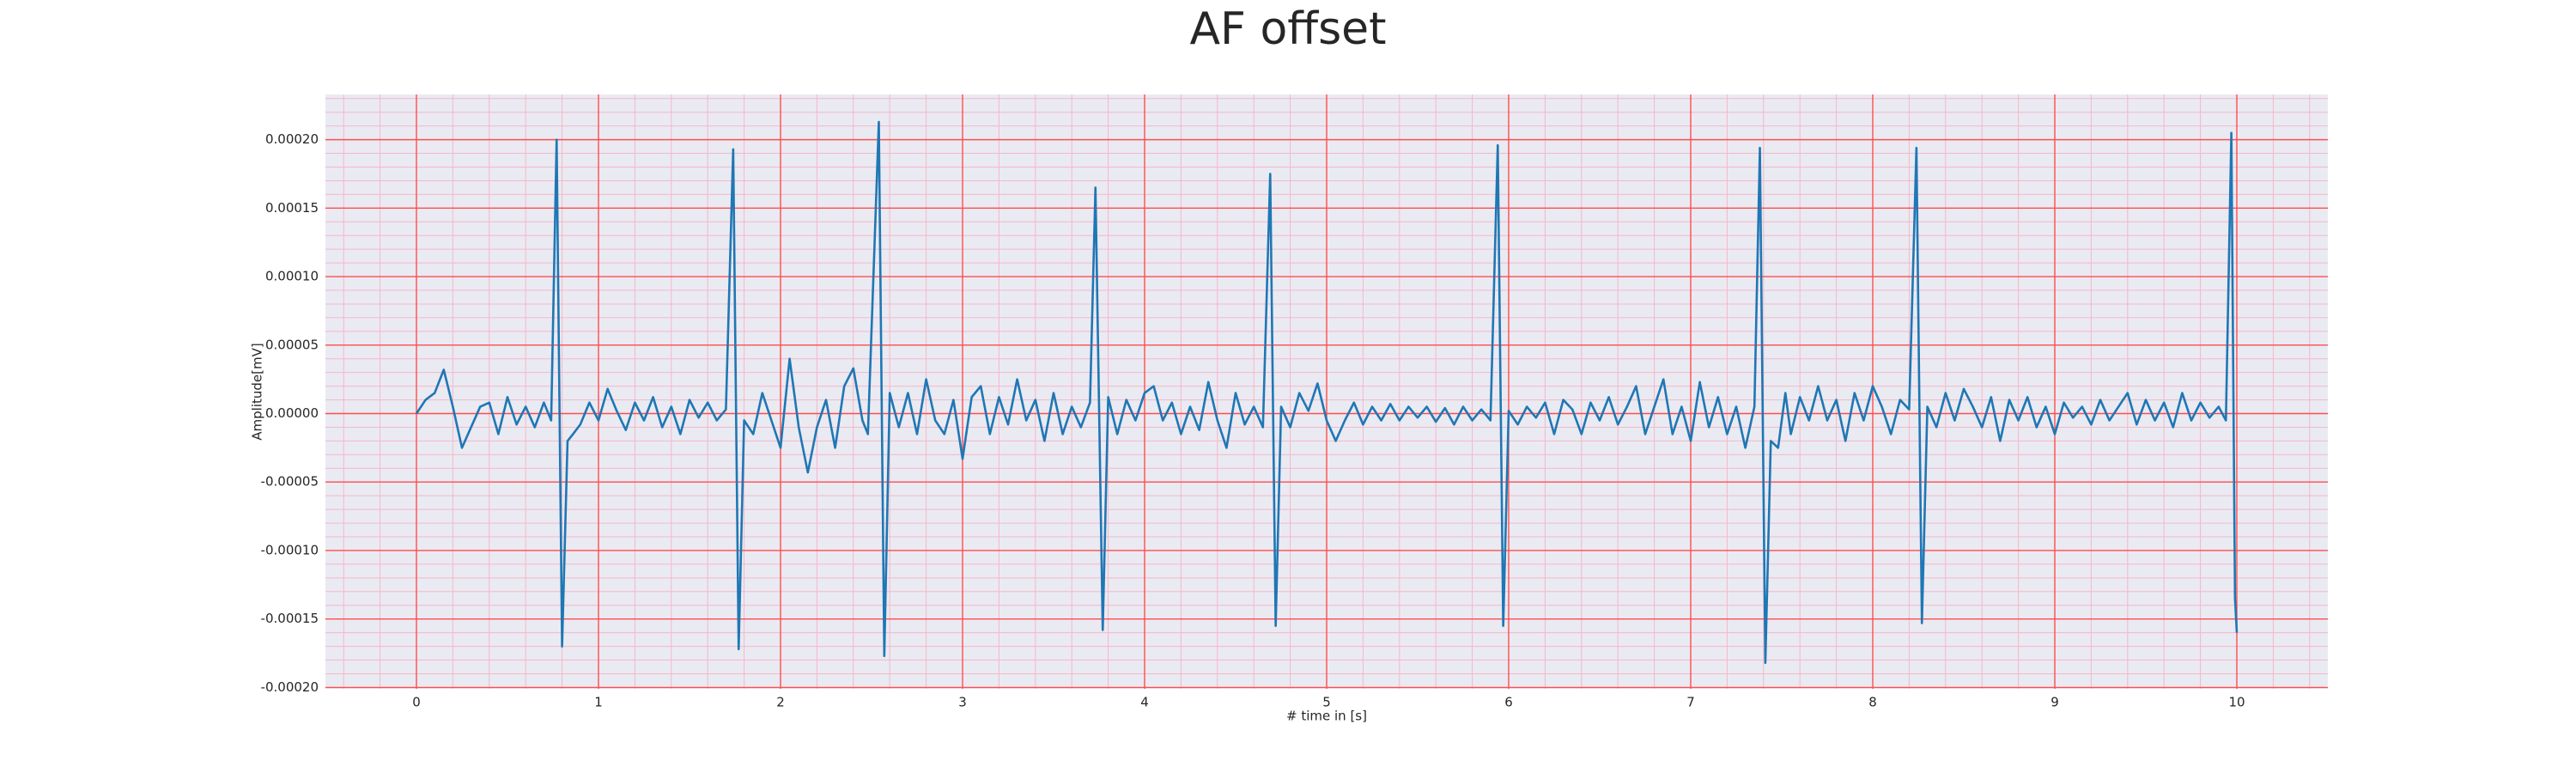 The width and height of the screenshot is (2576, 773). What do you see at coordinates (290, 549) in the screenshot?
I see `y-tick-label: -0.00010` at bounding box center [290, 549].